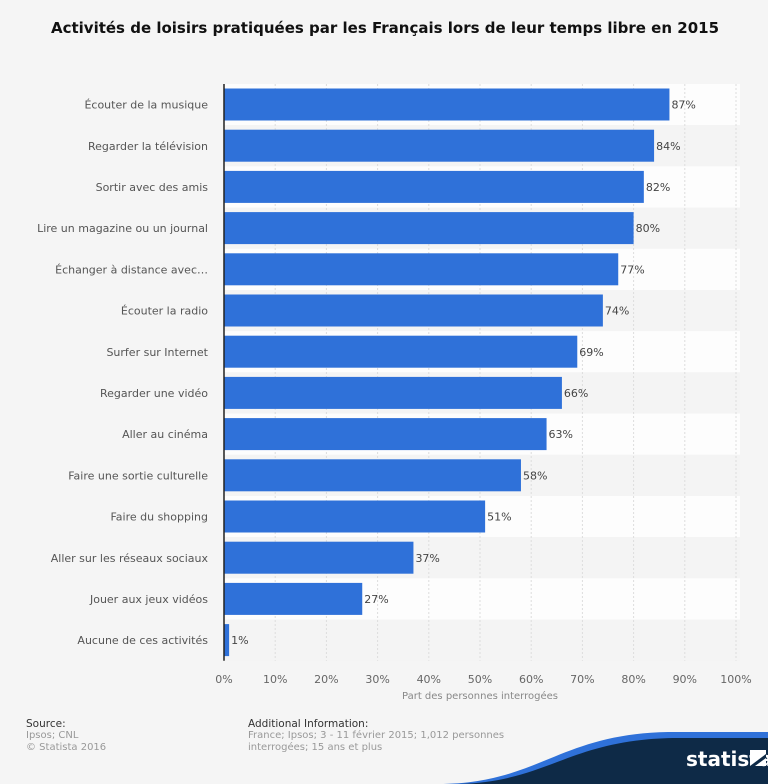 The height and width of the screenshot is (784, 768). I want to click on category-label: Lire un magazine ou un journal, so click(122, 228).